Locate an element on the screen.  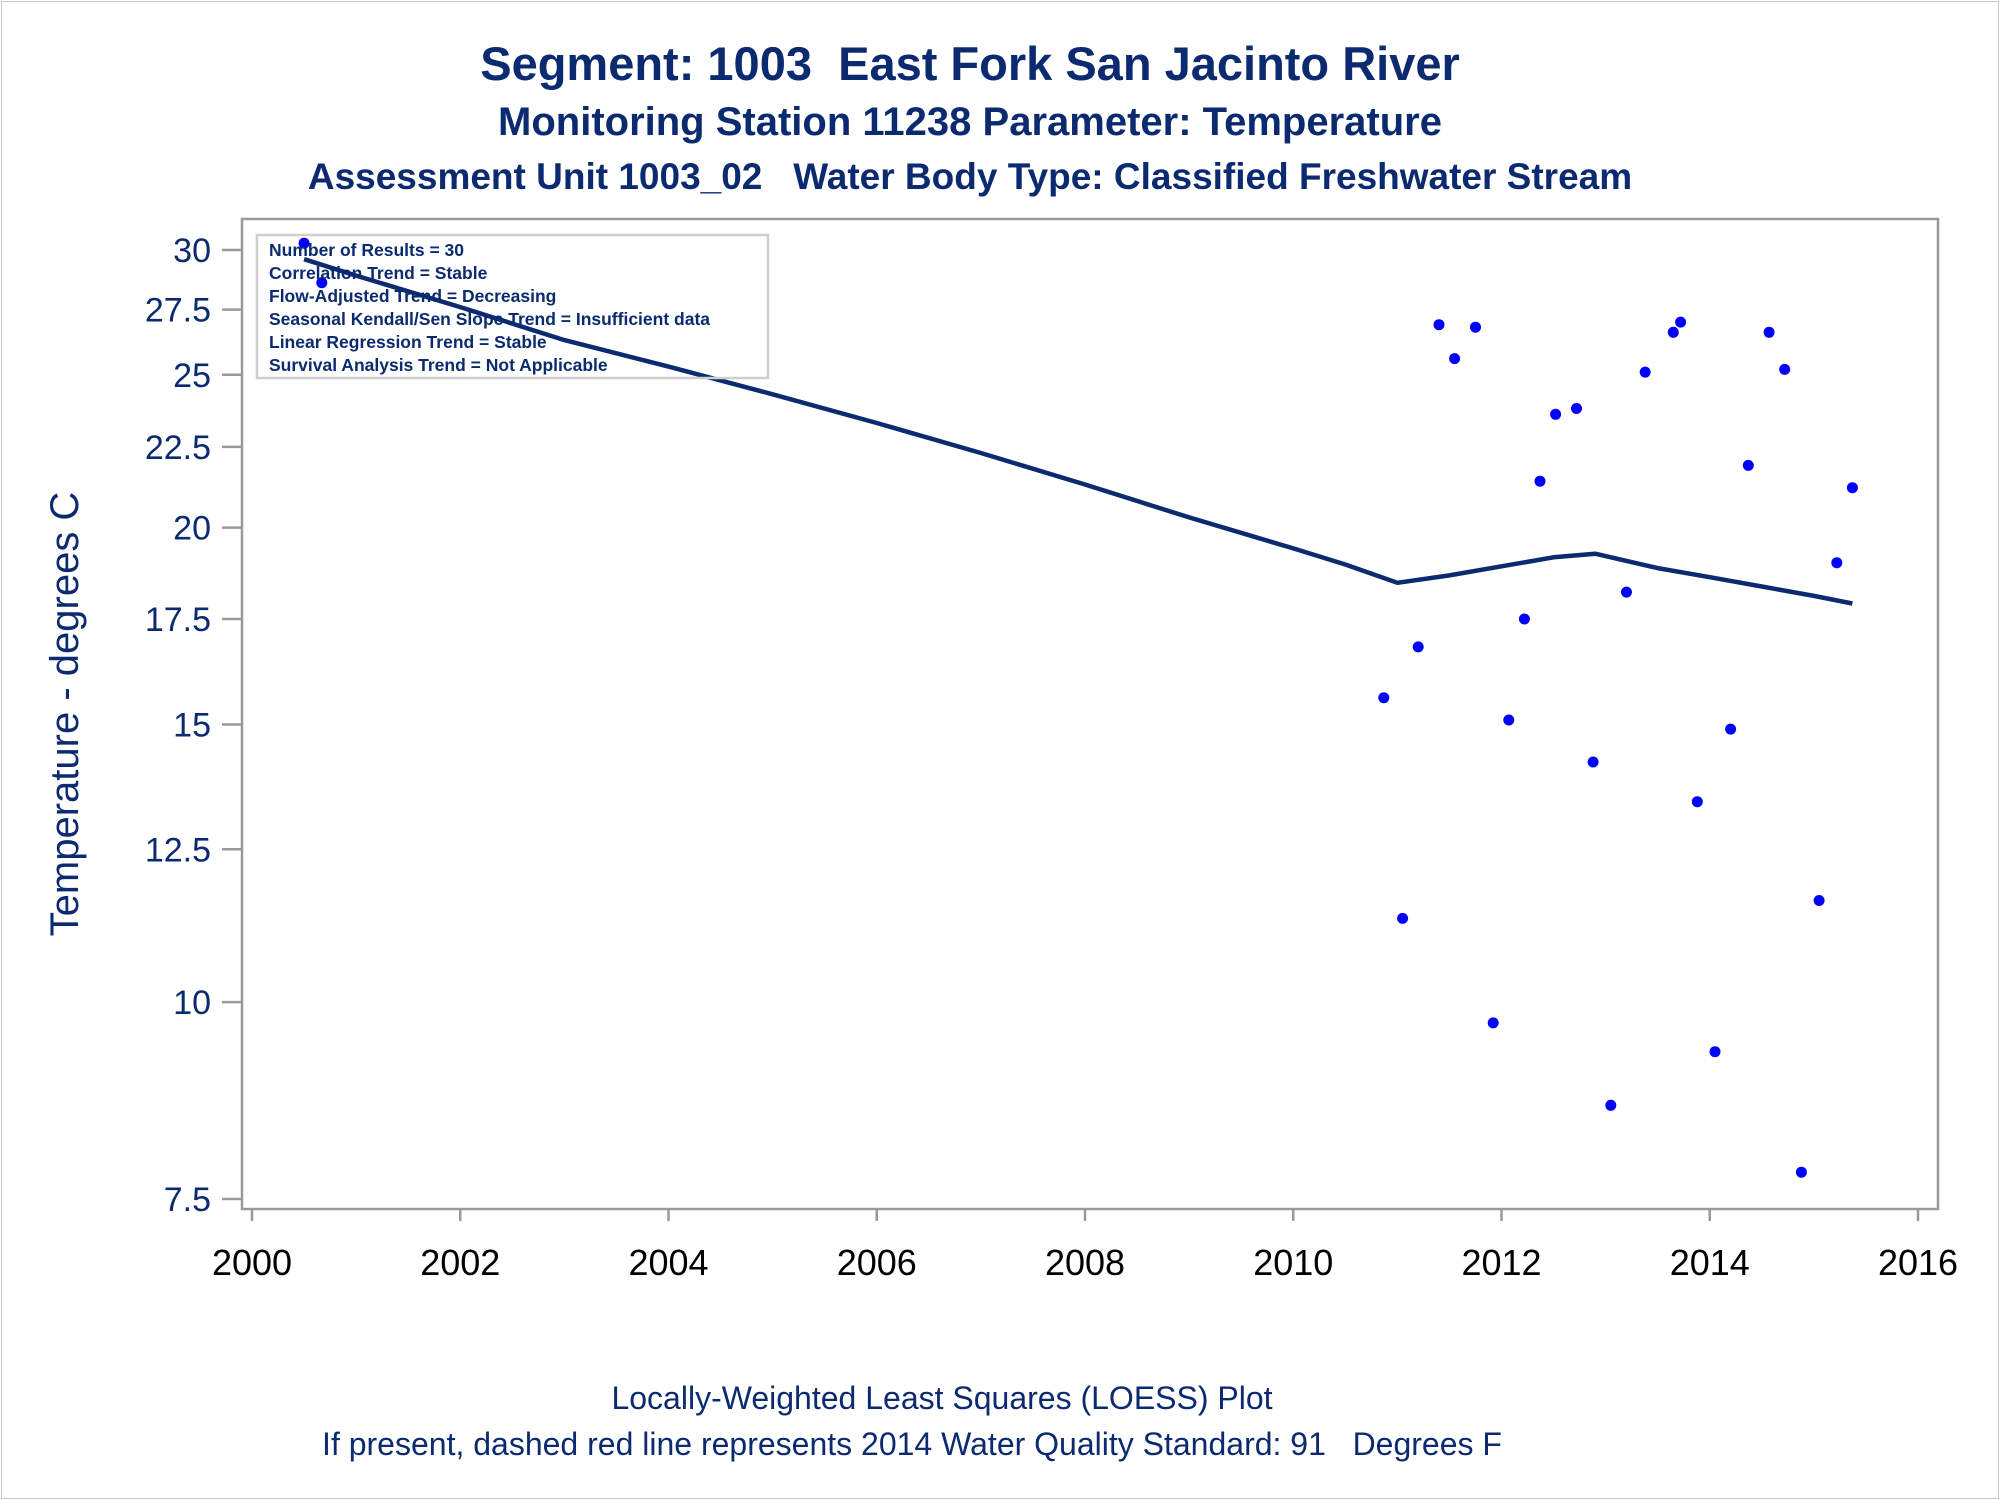
y-tick-label: 30 is located at coordinates (192, 251).